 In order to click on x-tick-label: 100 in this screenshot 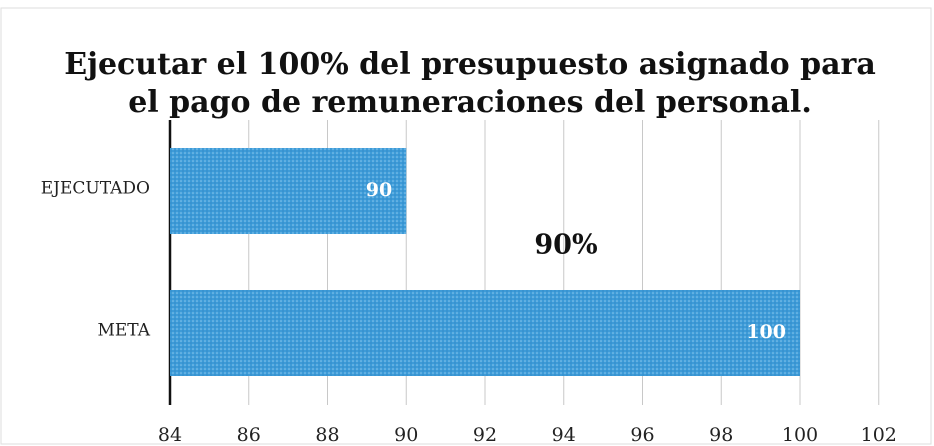, I will do `click(800, 435)`.